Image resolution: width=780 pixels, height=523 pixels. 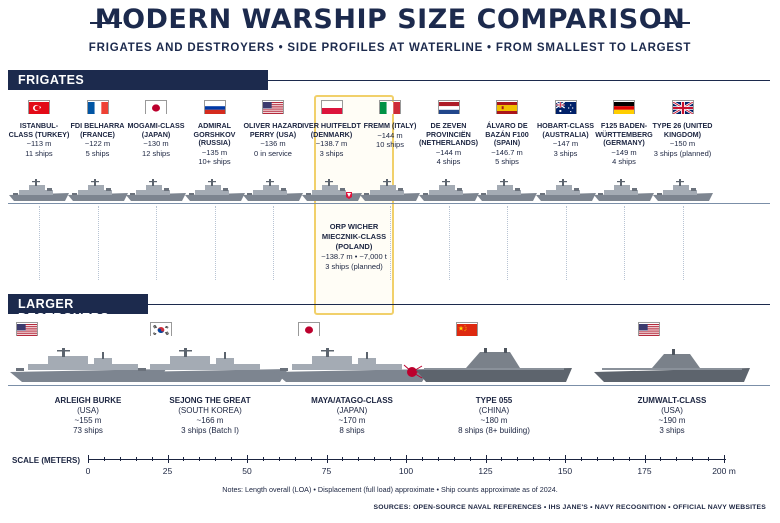 I want to click on frigate-count: 0 in service, so click(x=273, y=153).